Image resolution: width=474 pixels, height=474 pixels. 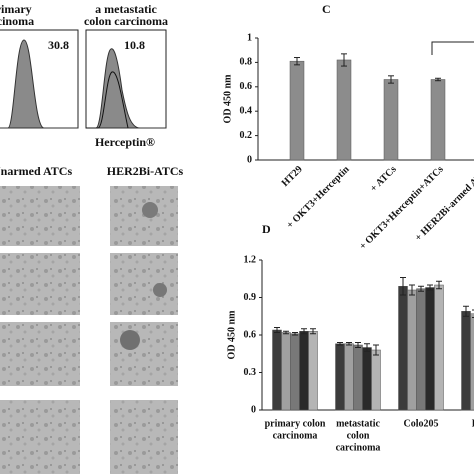 What do you see at coordinates (326, 9) in the screenshot?
I see `panel-letter: C` at bounding box center [326, 9].